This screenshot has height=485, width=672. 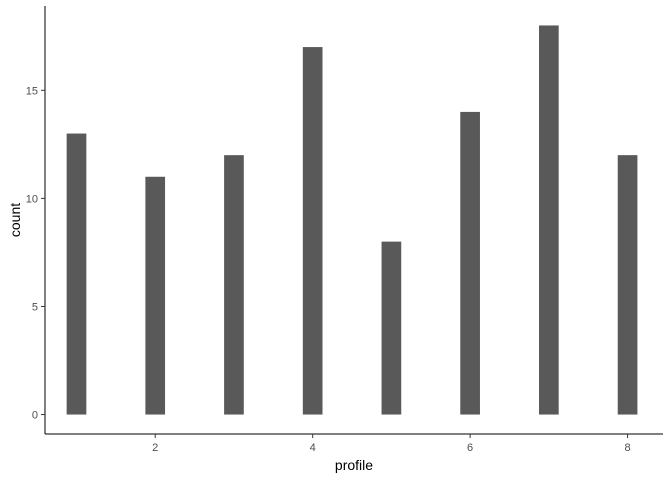 I want to click on y-axis-title: count, so click(x=15, y=220).